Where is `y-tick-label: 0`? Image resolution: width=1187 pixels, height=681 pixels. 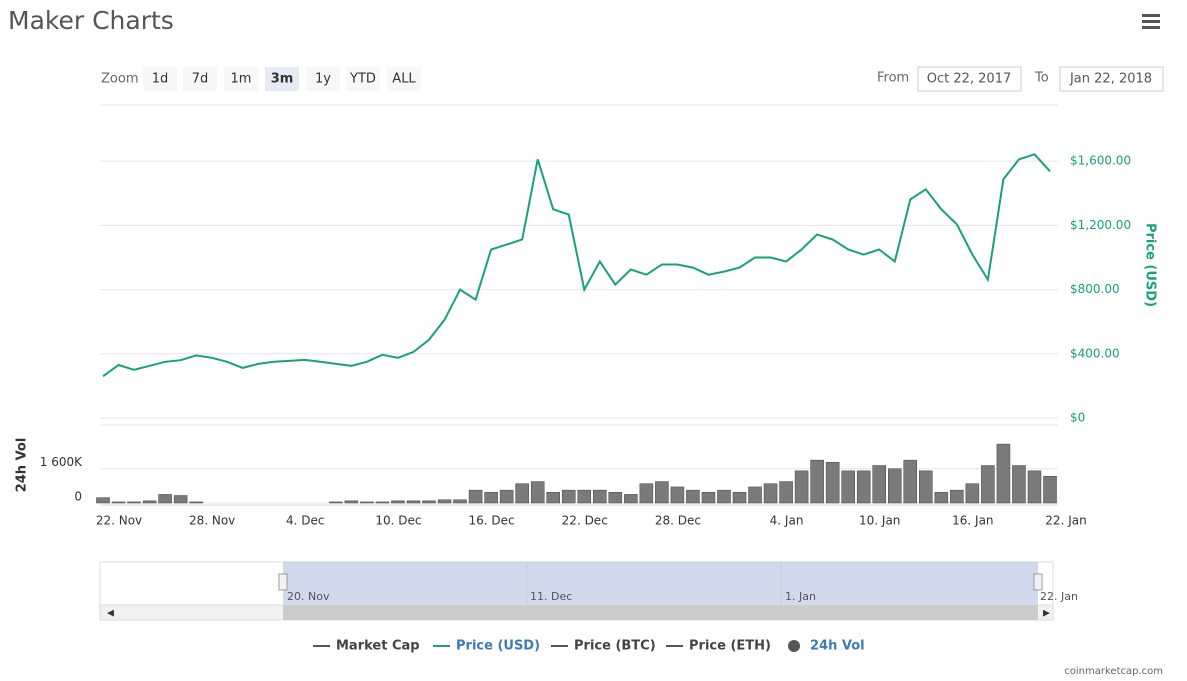 y-tick-label: 0 is located at coordinates (78, 497).